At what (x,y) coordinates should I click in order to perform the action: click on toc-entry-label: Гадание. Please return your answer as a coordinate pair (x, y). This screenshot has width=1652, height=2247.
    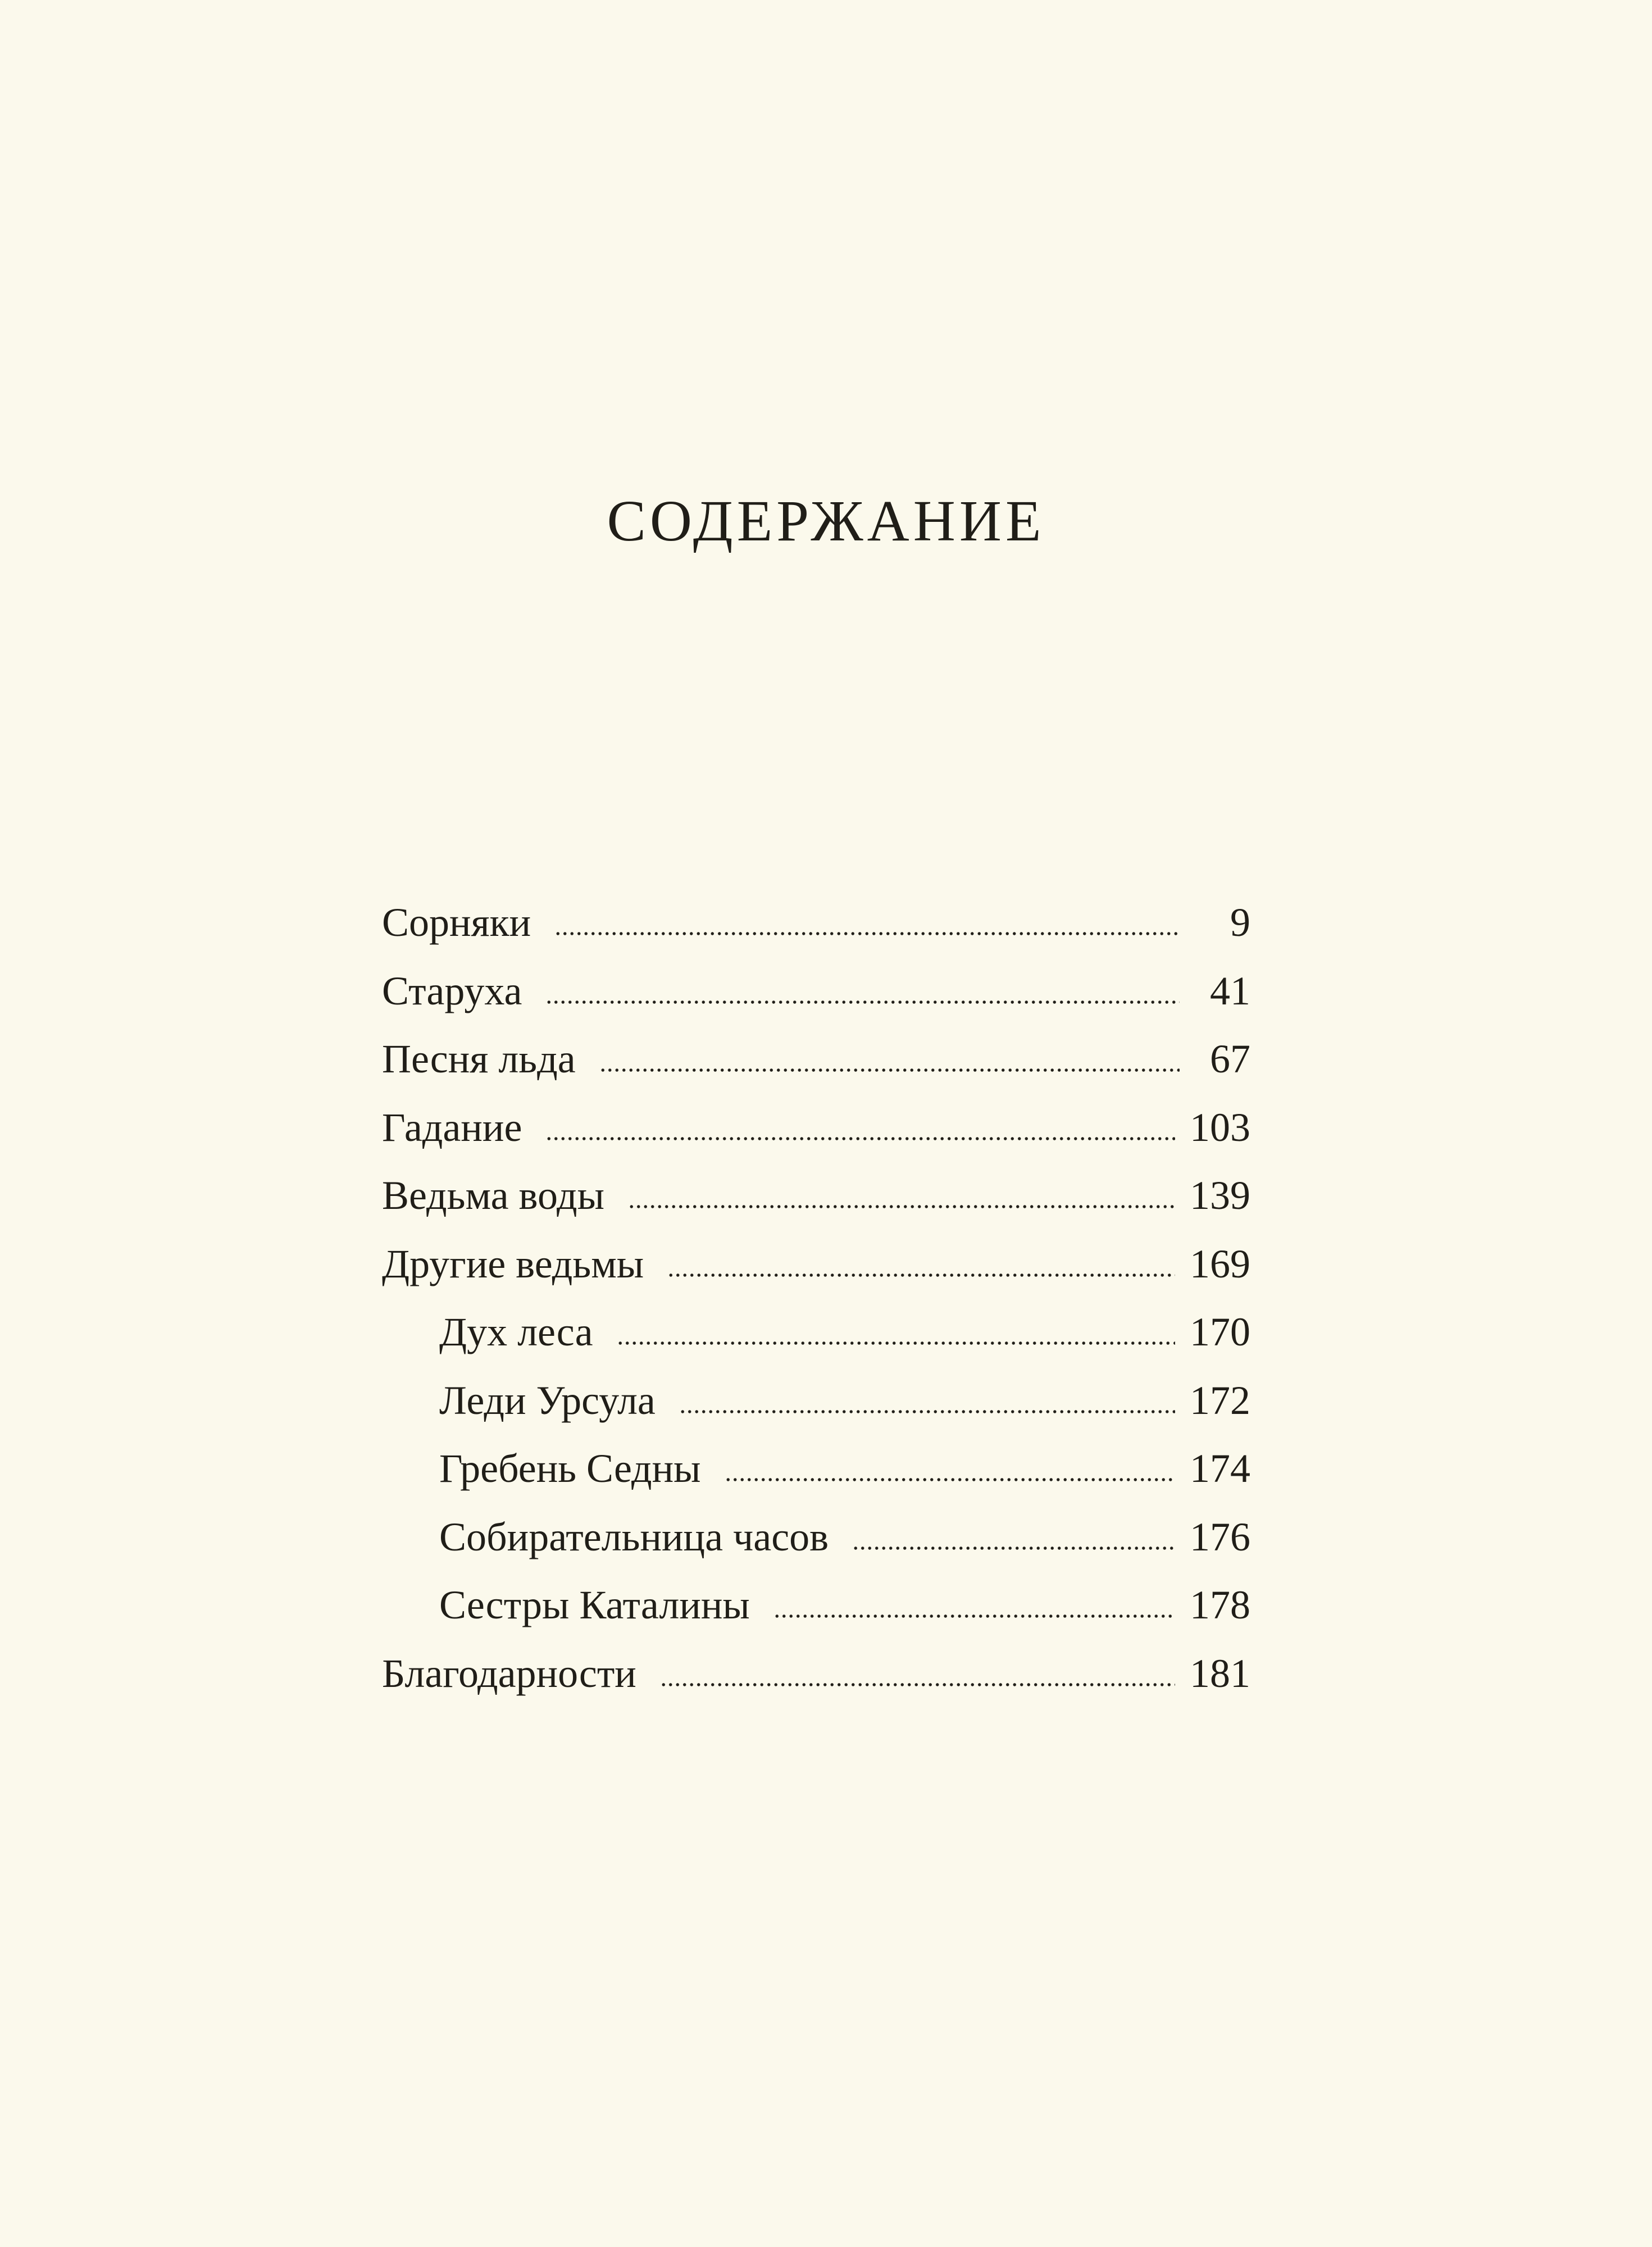
    Looking at the image, I should click on (452, 1127).